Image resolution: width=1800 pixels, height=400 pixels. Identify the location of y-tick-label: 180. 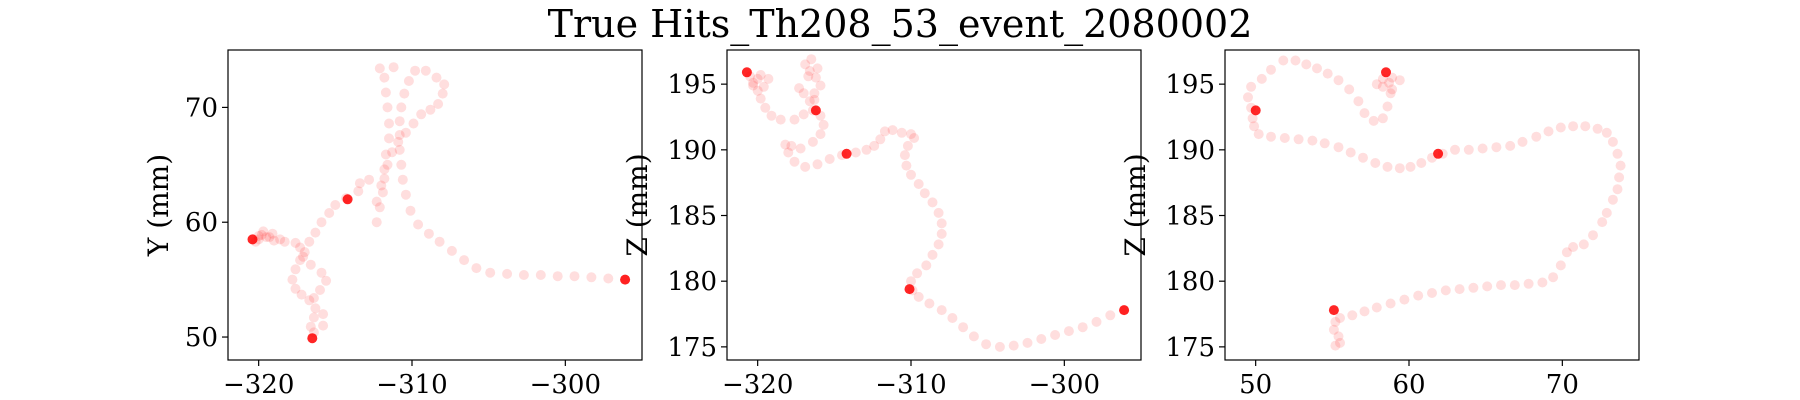
(1190, 282).